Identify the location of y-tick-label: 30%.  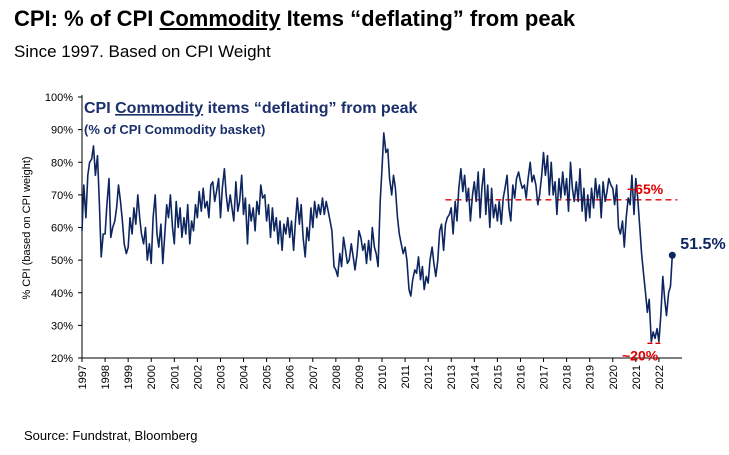
(62, 326).